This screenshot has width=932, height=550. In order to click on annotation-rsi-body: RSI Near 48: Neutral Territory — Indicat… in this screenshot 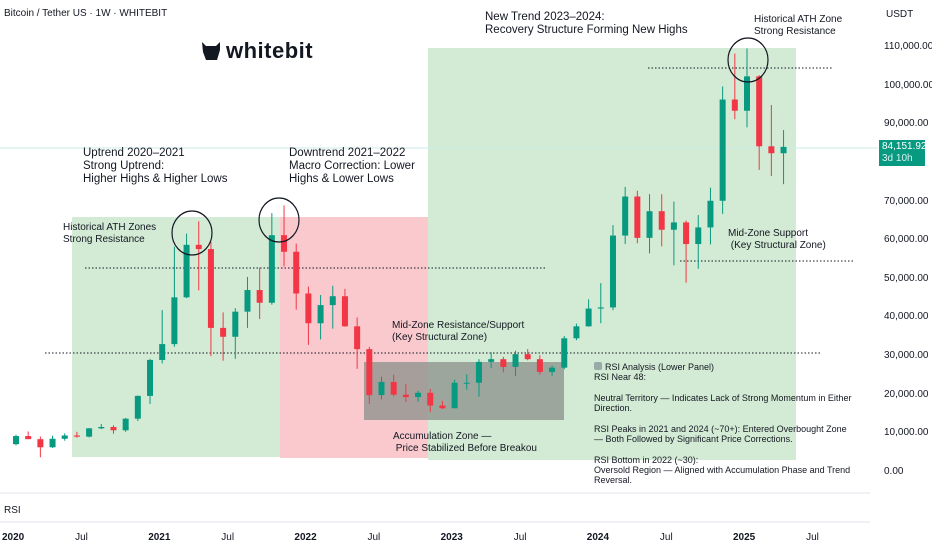, I will do `click(723, 429)`.